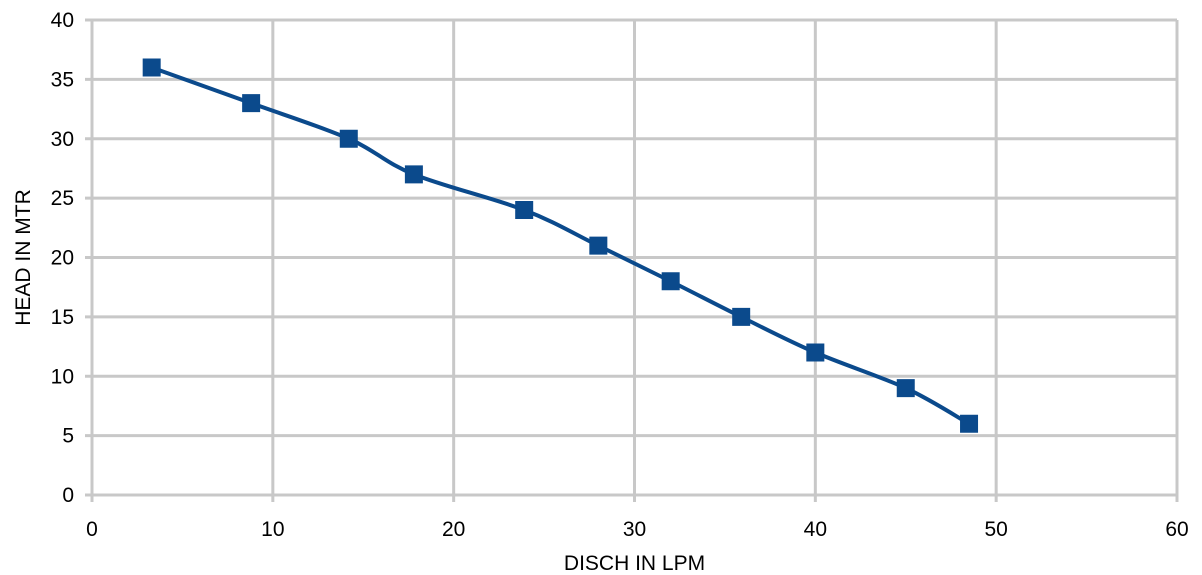 This screenshot has width=1202, height=575. What do you see at coordinates (62, 376) in the screenshot?
I see `y-tick-label: 10` at bounding box center [62, 376].